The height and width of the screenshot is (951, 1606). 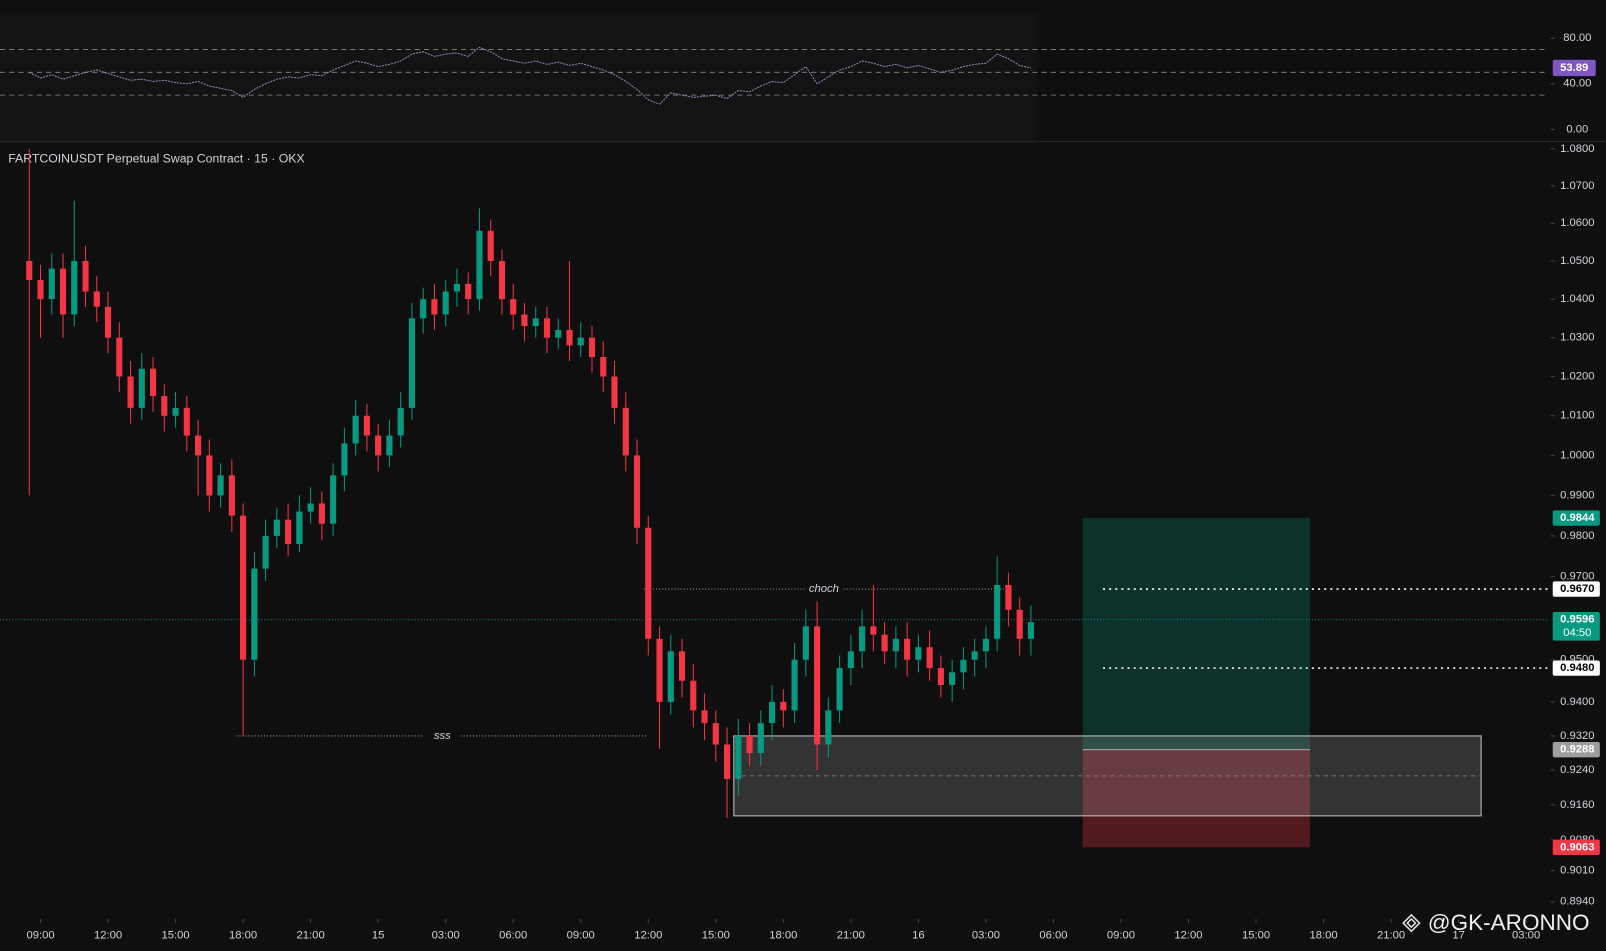 What do you see at coordinates (918, 935) in the screenshot?
I see `x-tick-label: 16` at bounding box center [918, 935].